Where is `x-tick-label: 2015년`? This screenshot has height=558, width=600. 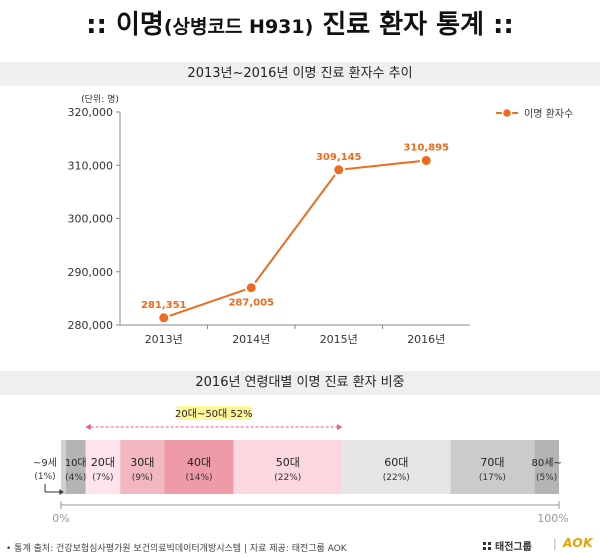
x-tick-label: 2015년 is located at coordinates (339, 339).